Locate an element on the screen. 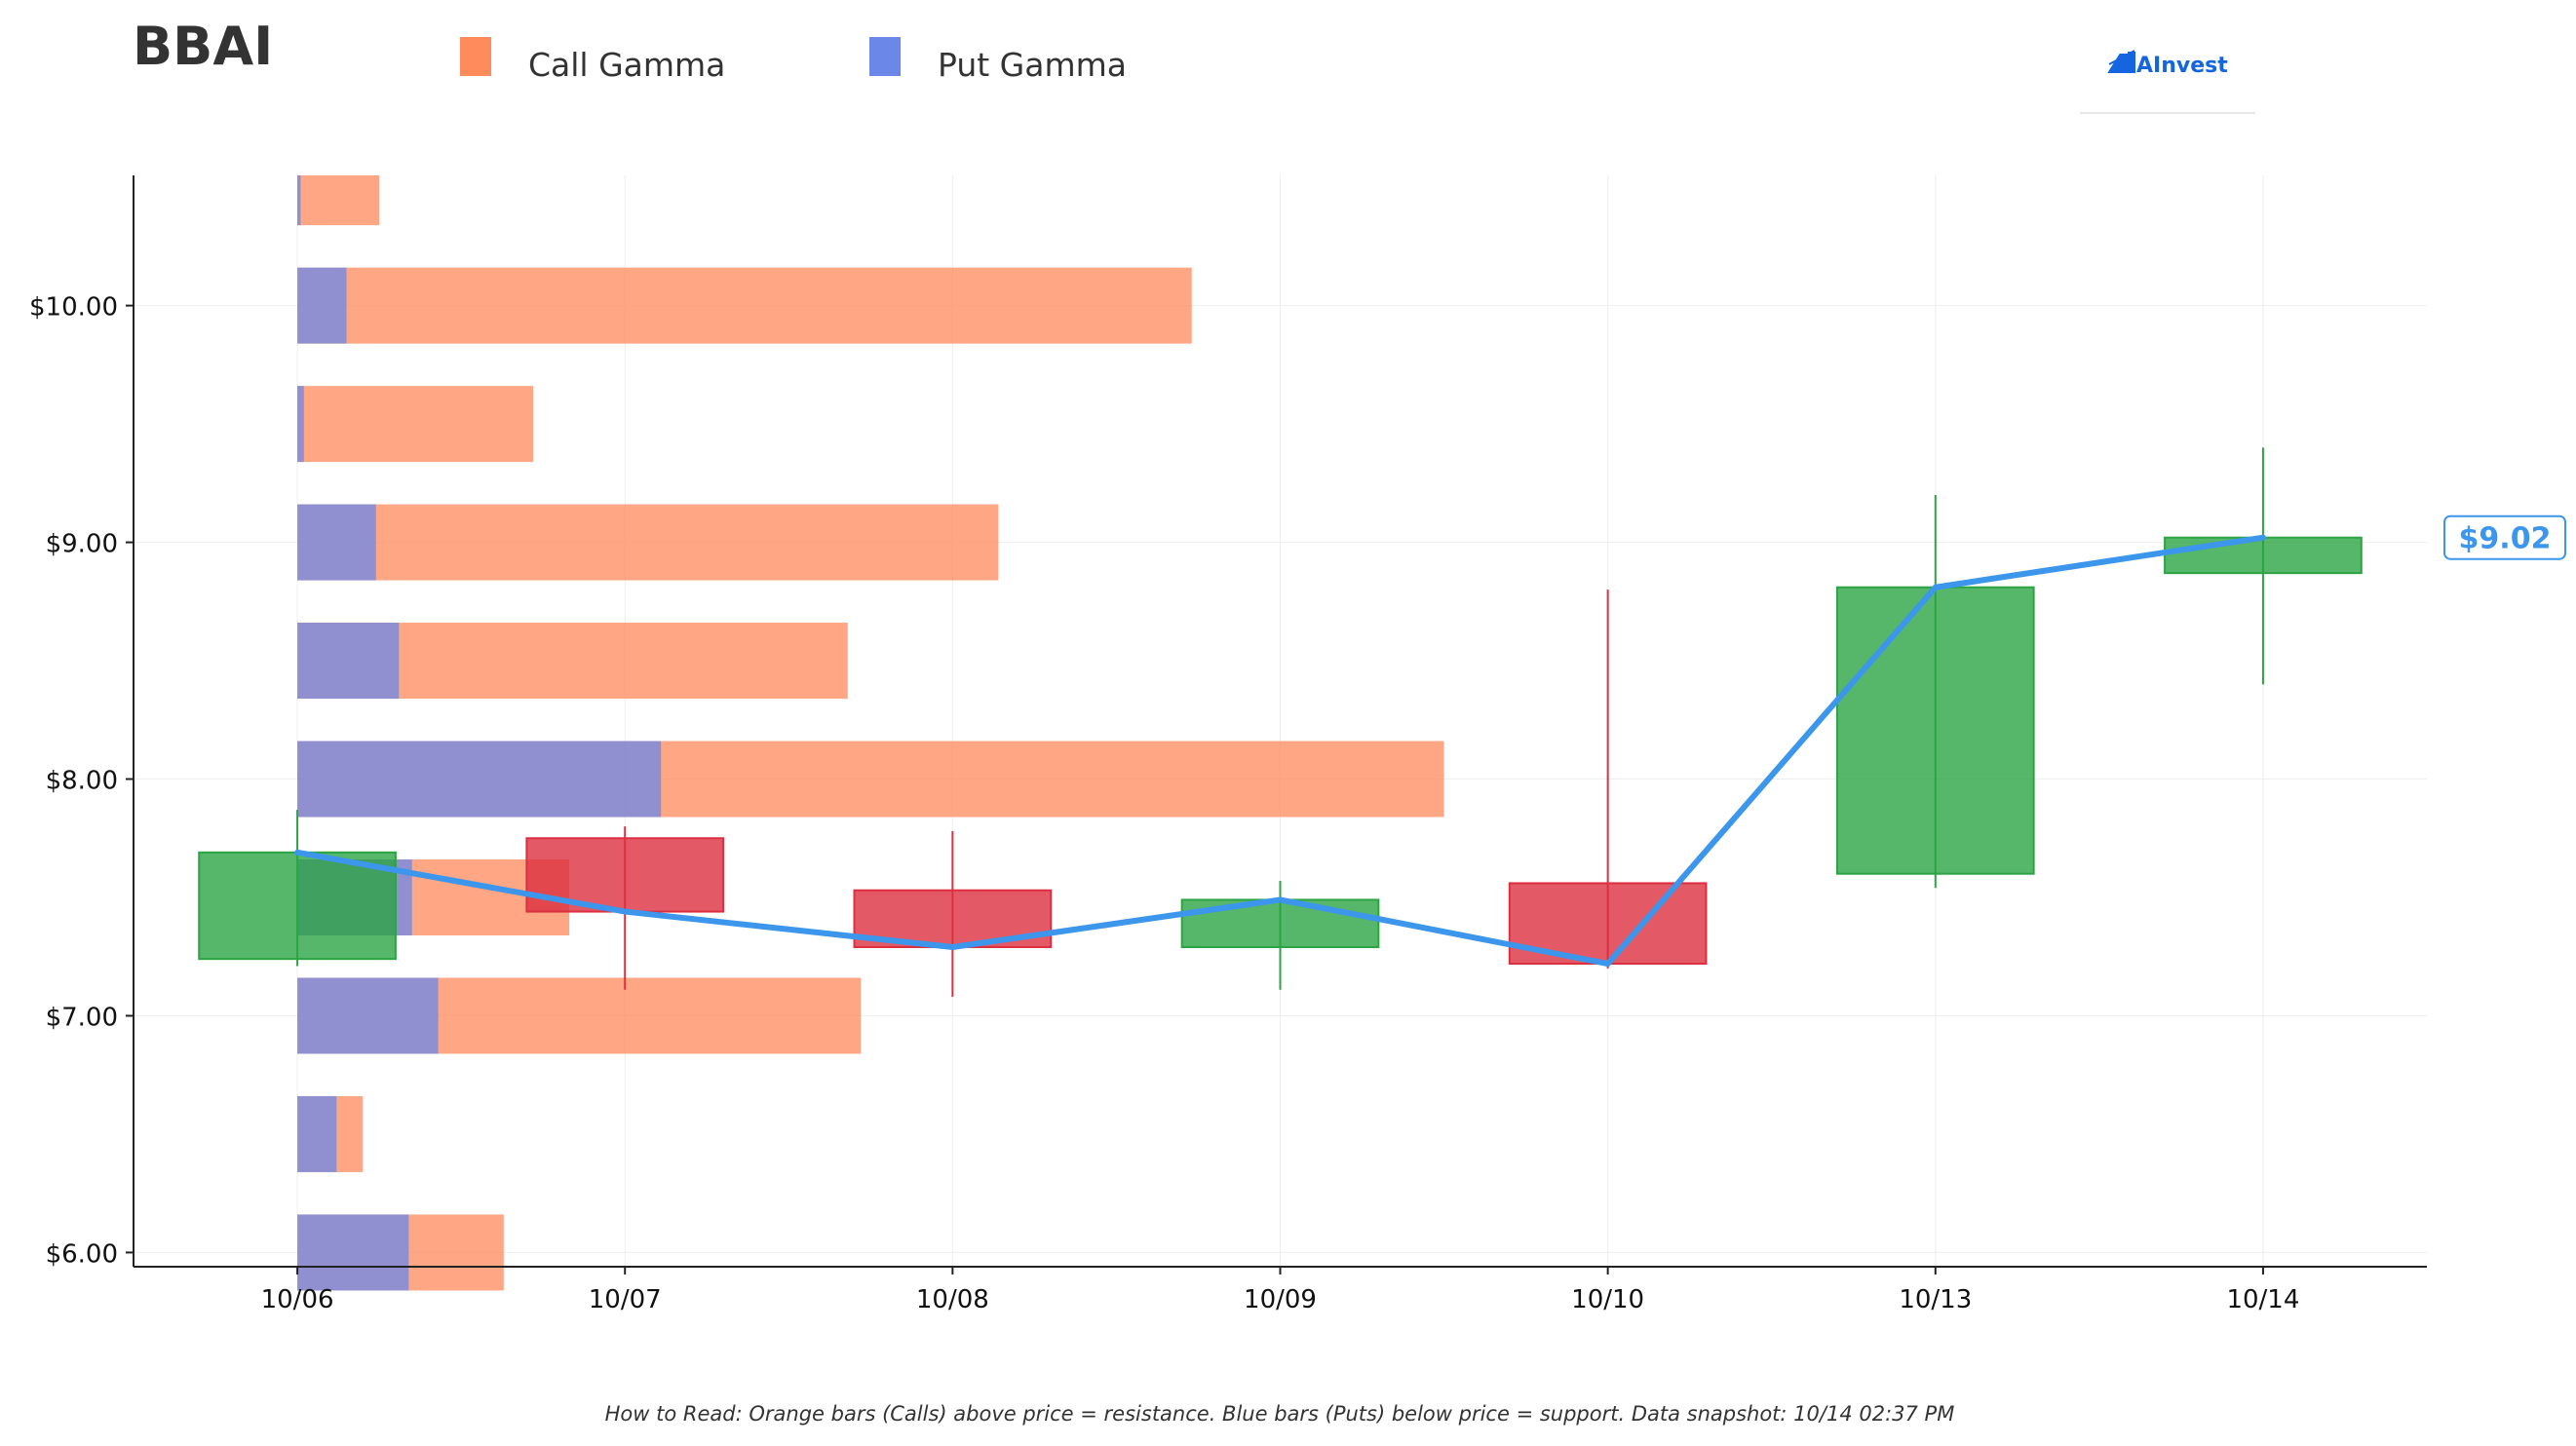  x-tick-label: 10/14 is located at coordinates (2262, 1299).